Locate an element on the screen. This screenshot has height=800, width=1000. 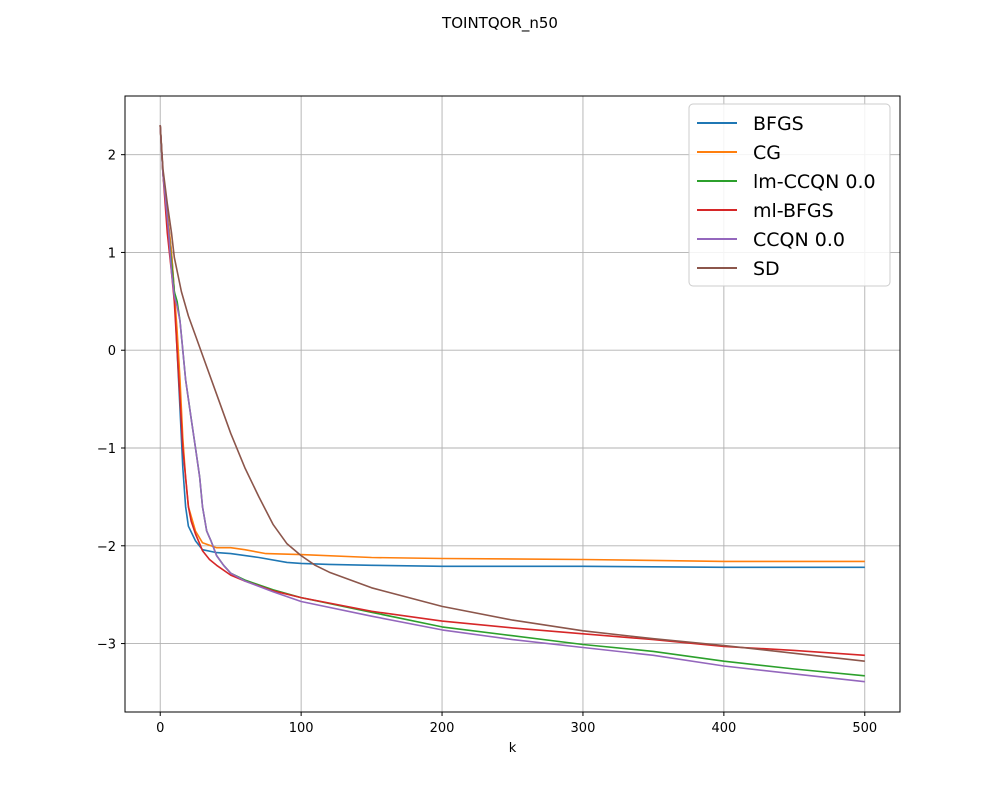
y-tick-label: −2 is located at coordinates (106, 547).